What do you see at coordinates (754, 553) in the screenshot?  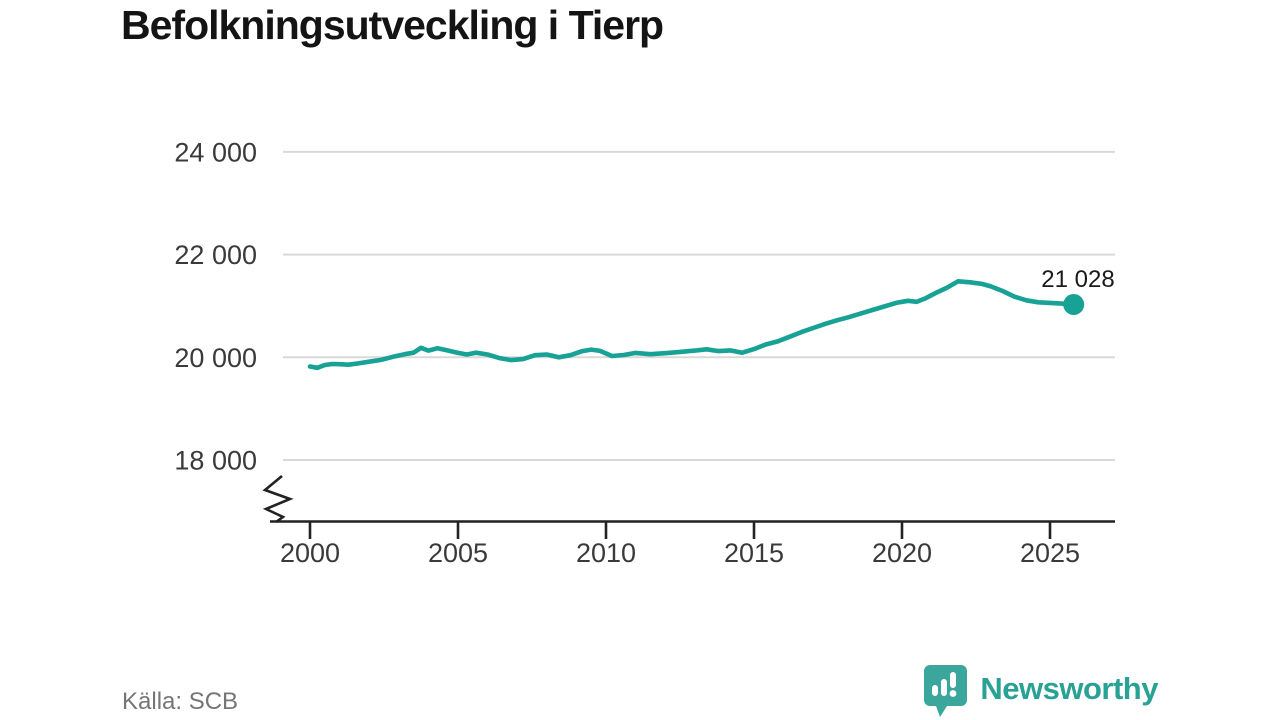 I see `x-axis-tick-label: 2015` at bounding box center [754, 553].